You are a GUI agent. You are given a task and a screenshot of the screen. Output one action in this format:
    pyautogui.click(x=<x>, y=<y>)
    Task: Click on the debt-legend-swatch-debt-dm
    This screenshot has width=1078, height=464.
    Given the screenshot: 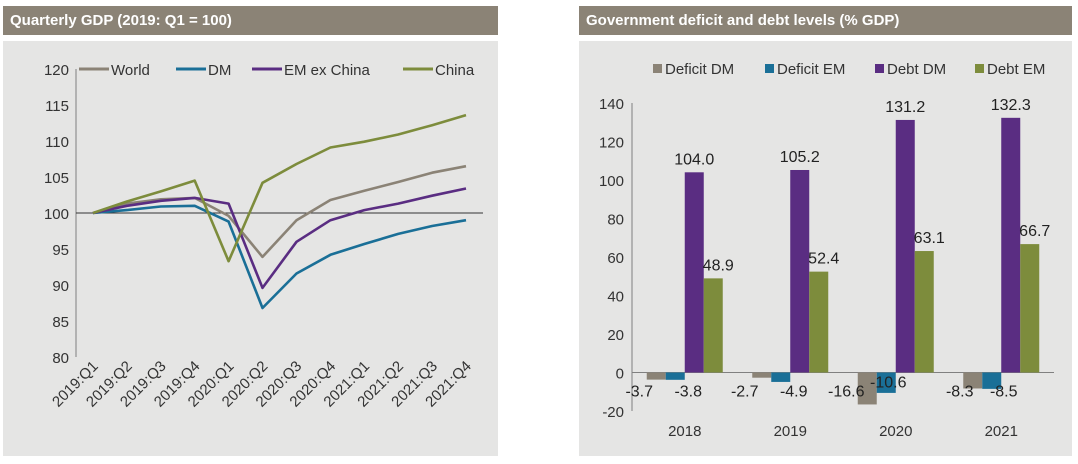 What is the action you would take?
    pyautogui.click(x=879, y=68)
    